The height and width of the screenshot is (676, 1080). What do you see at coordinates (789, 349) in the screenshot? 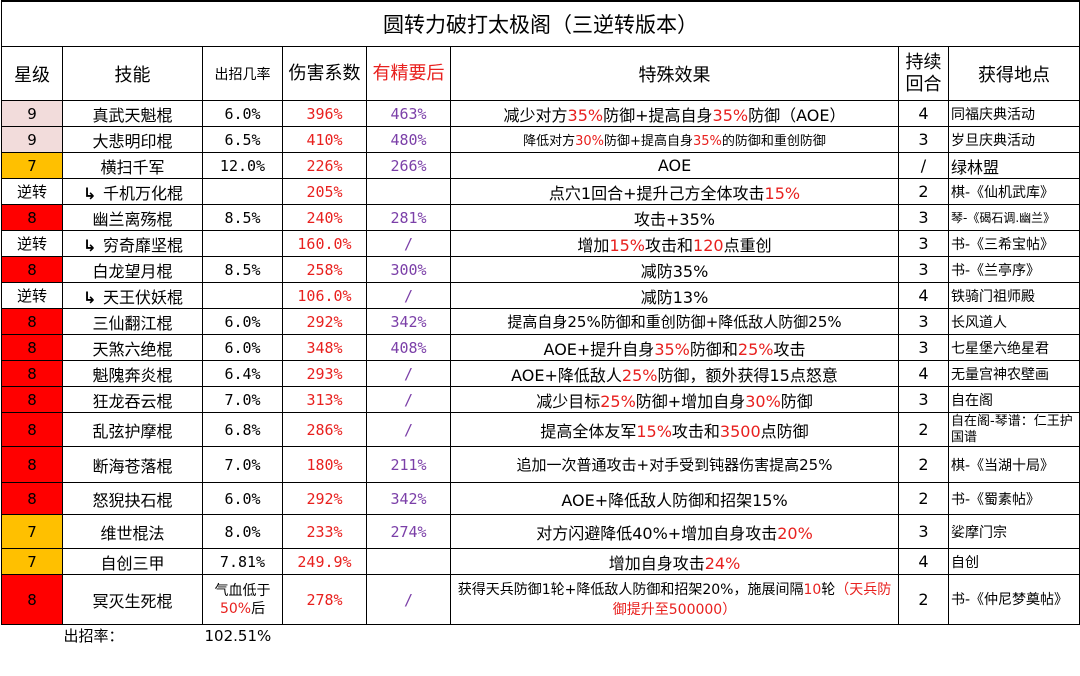
I see `effect-text: 攻击` at bounding box center [789, 349].